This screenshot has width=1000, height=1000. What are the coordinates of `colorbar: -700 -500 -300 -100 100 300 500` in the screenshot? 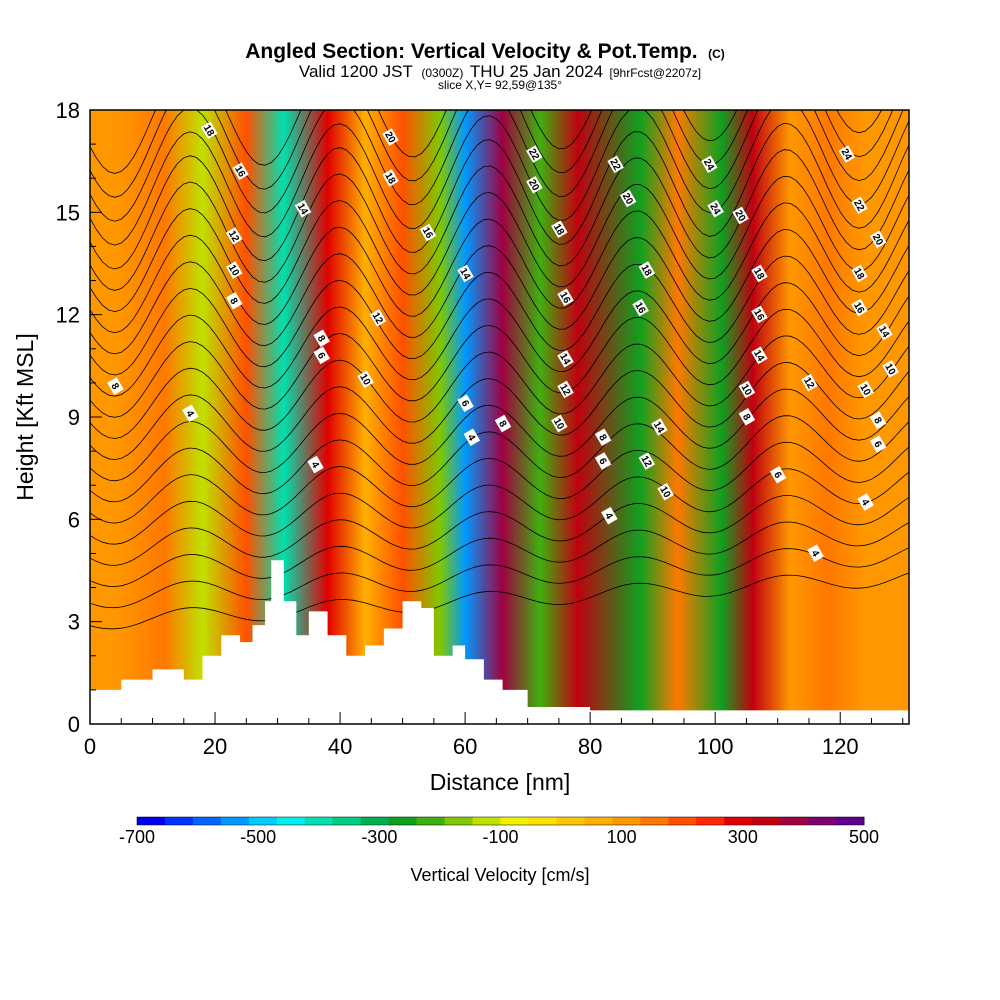 It's located at (499, 831).